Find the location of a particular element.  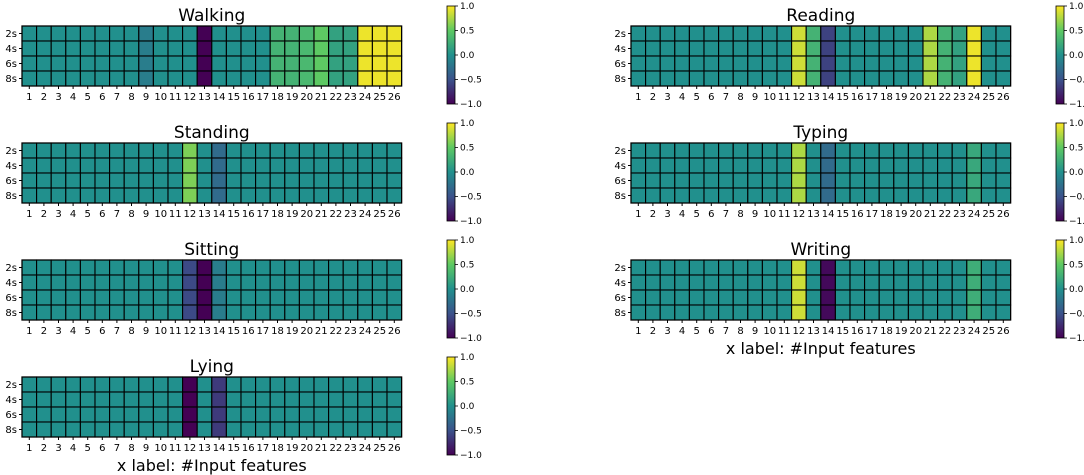

x-tick-label: 26 is located at coordinates (1003, 97).